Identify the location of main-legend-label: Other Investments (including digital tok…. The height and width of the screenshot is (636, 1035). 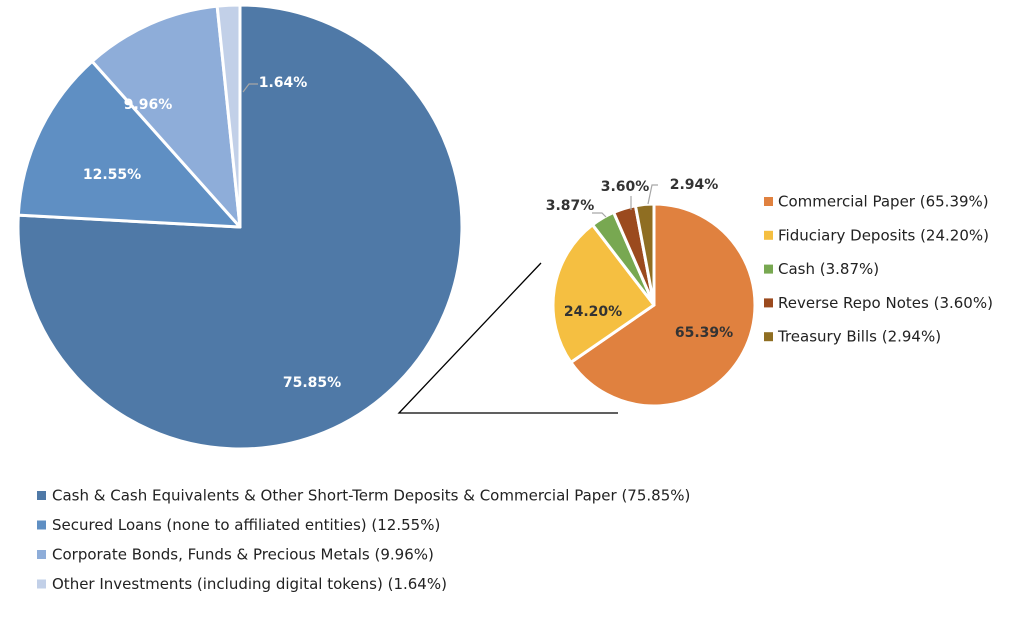
(249, 584).